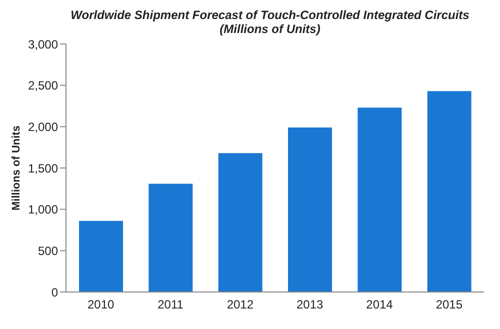 Image resolution: width=500 pixels, height=329 pixels. What do you see at coordinates (240, 305) in the screenshot?
I see `x-tick-label: 2012` at bounding box center [240, 305].